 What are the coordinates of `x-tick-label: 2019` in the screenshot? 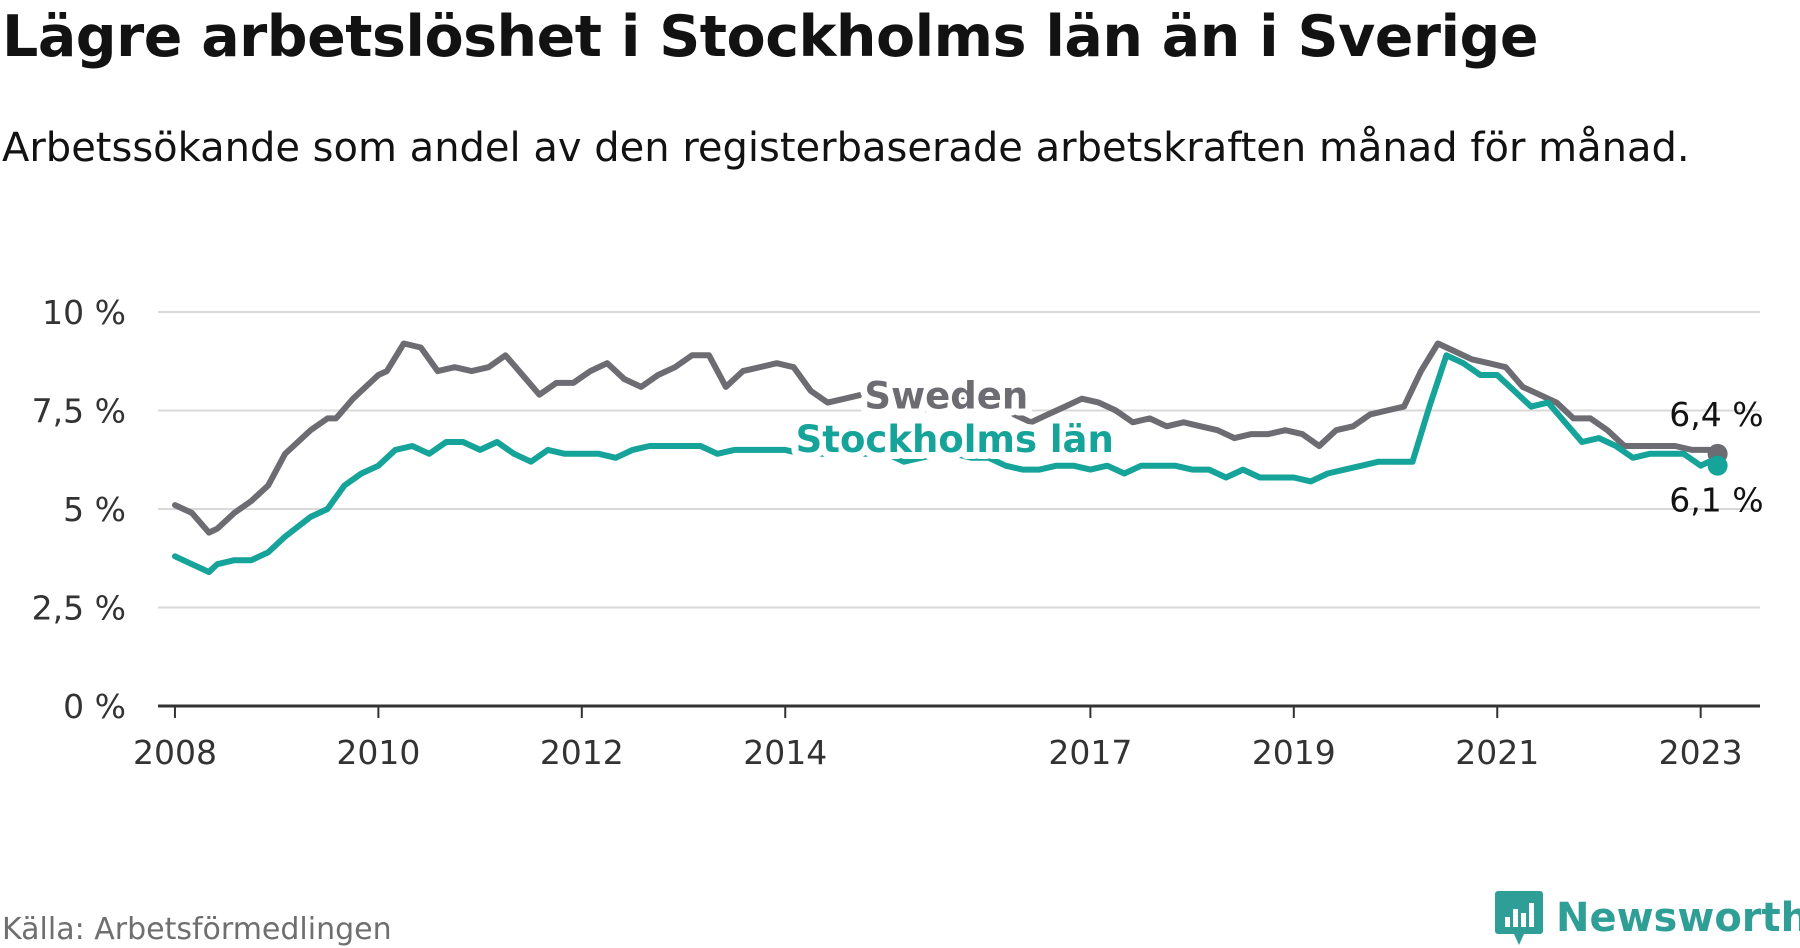 It's located at (1294, 752).